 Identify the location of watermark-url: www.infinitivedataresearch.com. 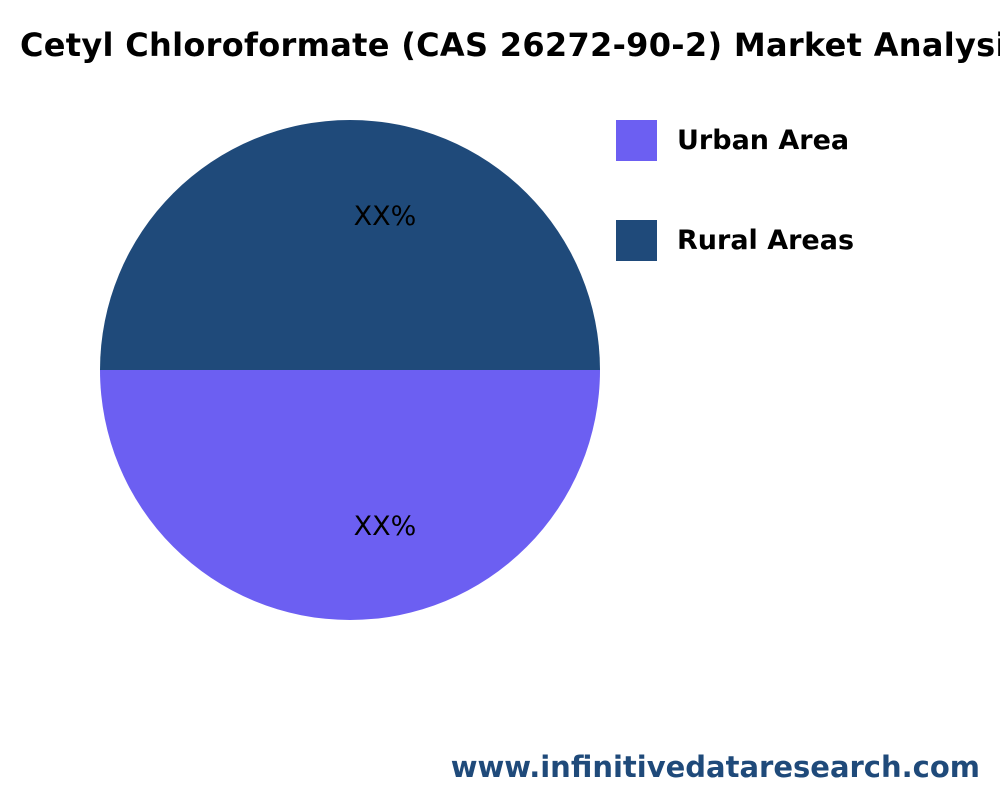
(715, 767).